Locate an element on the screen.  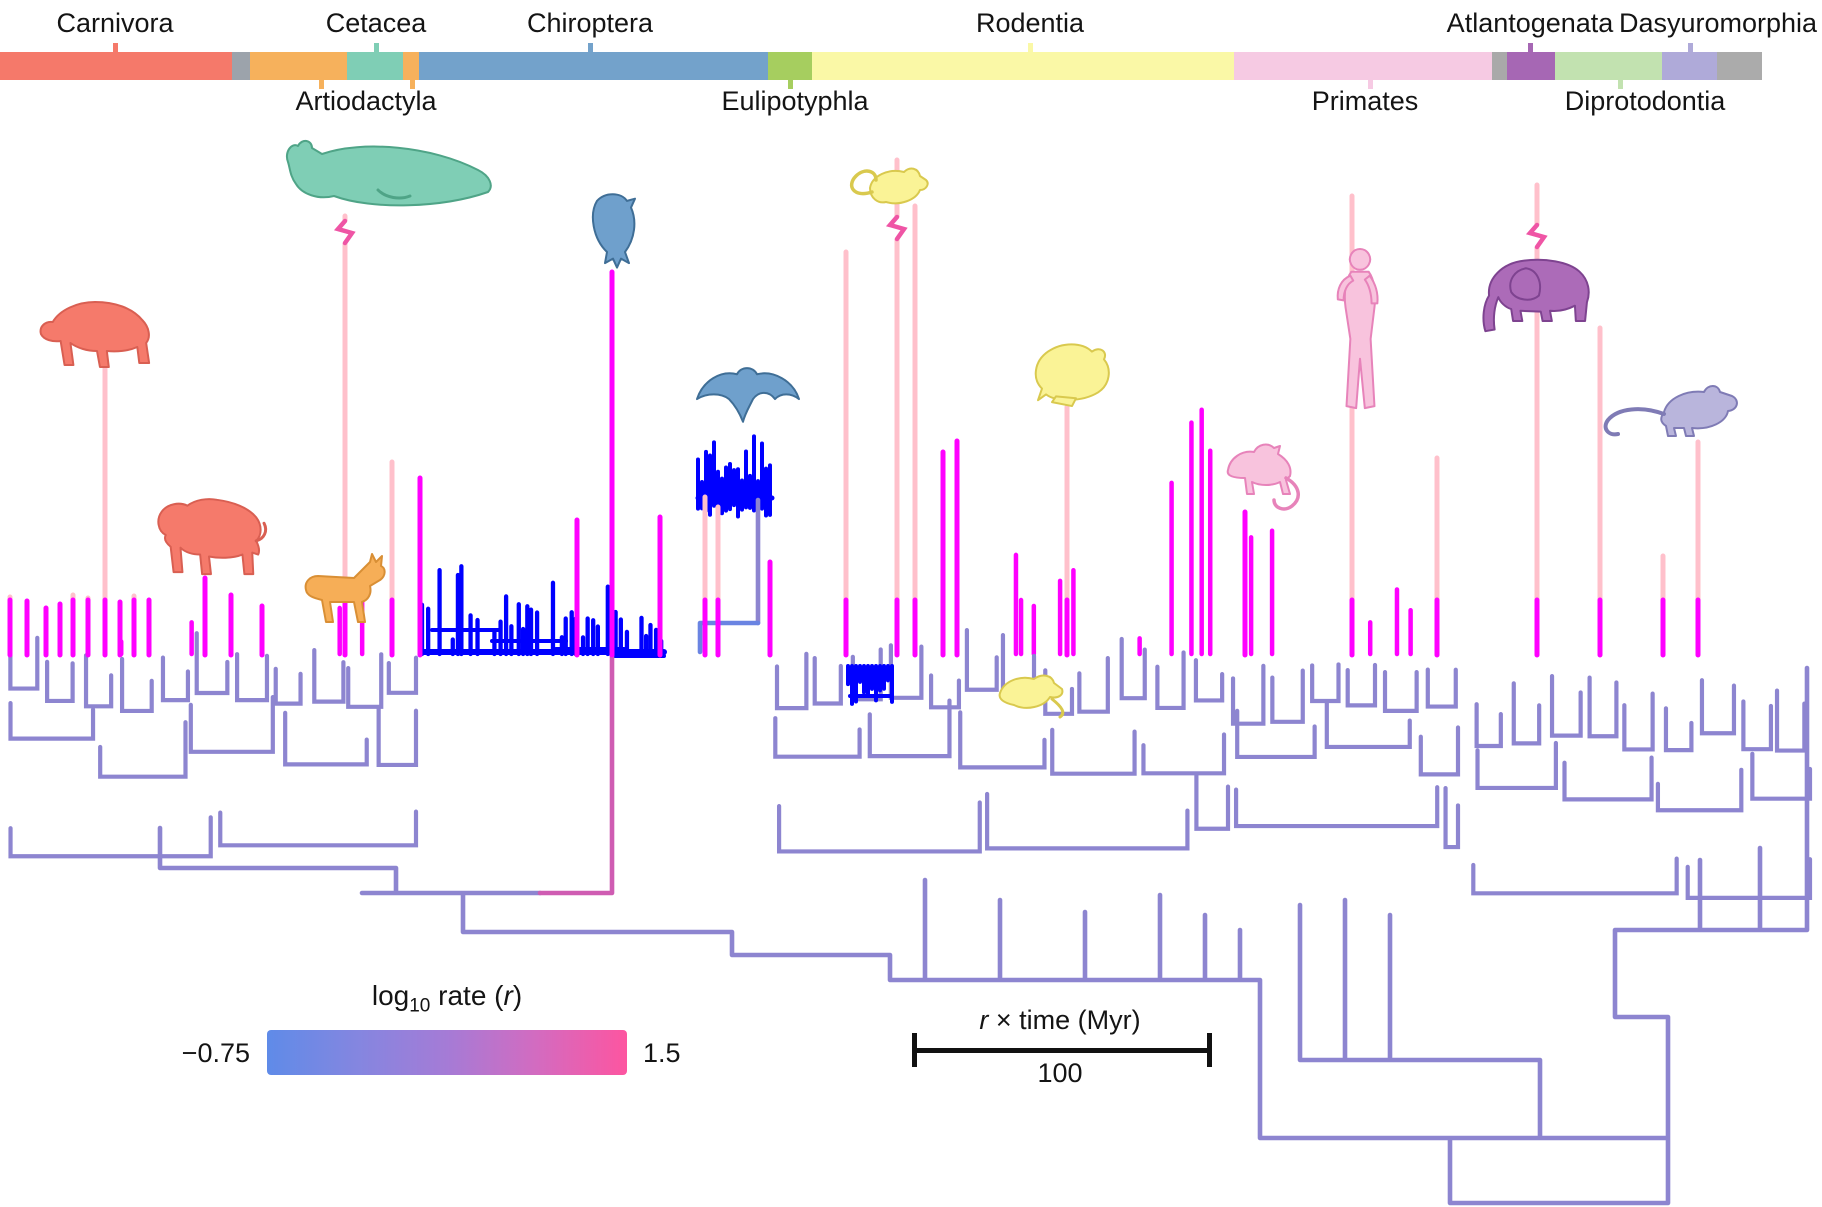
whale-icon is located at coordinates (389, 173).